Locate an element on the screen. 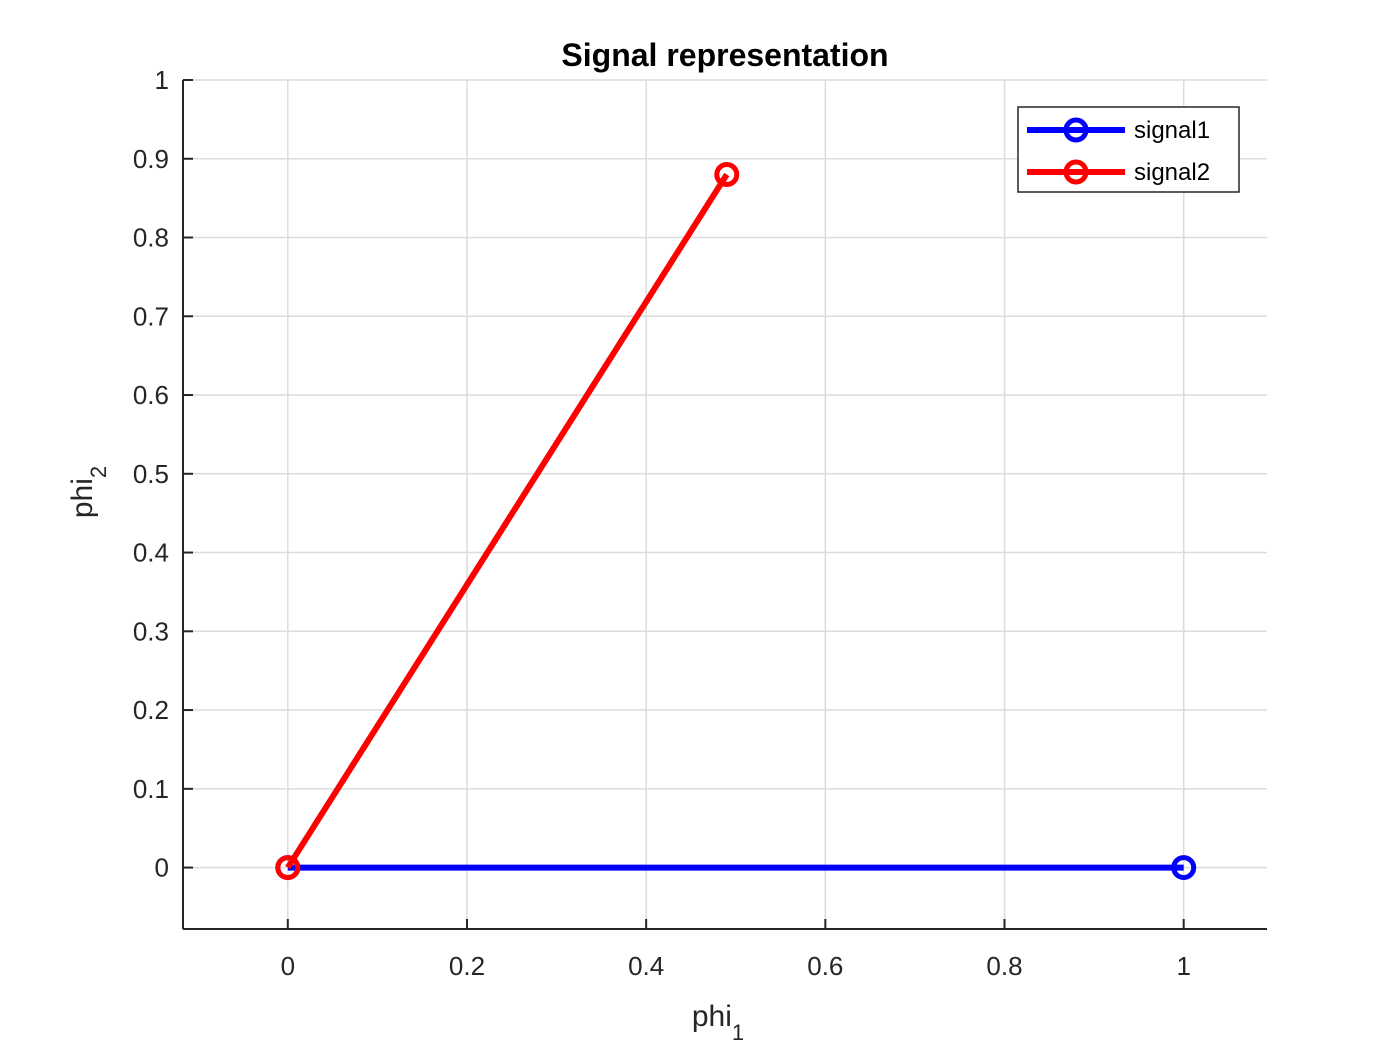 The width and height of the screenshot is (1400, 1050). x-tick-label: 1 is located at coordinates (1183, 966).